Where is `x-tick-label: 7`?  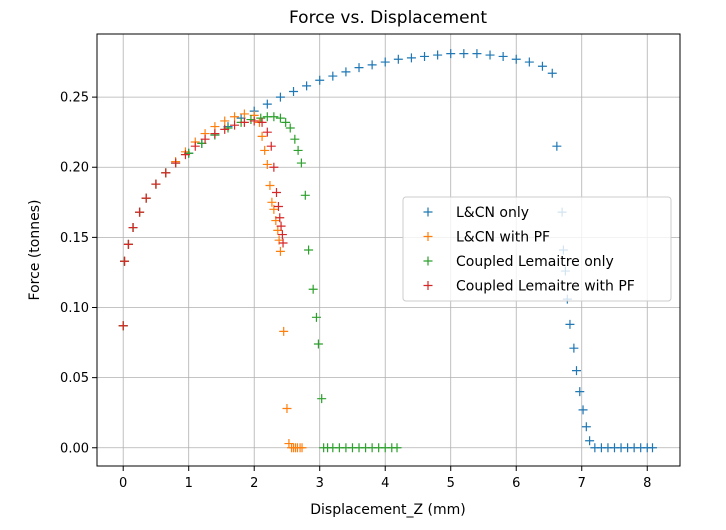 x-tick-label: 7 is located at coordinates (582, 483).